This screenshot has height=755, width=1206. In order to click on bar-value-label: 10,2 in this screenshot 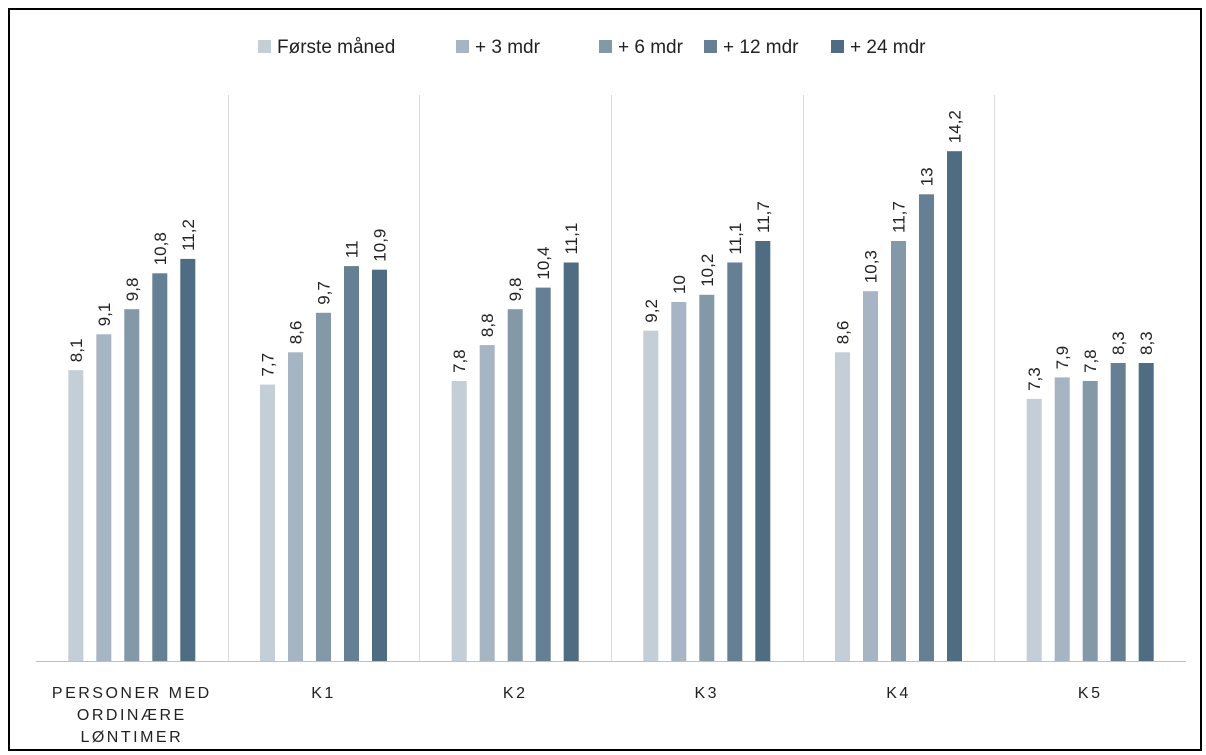, I will do `click(707, 270)`.